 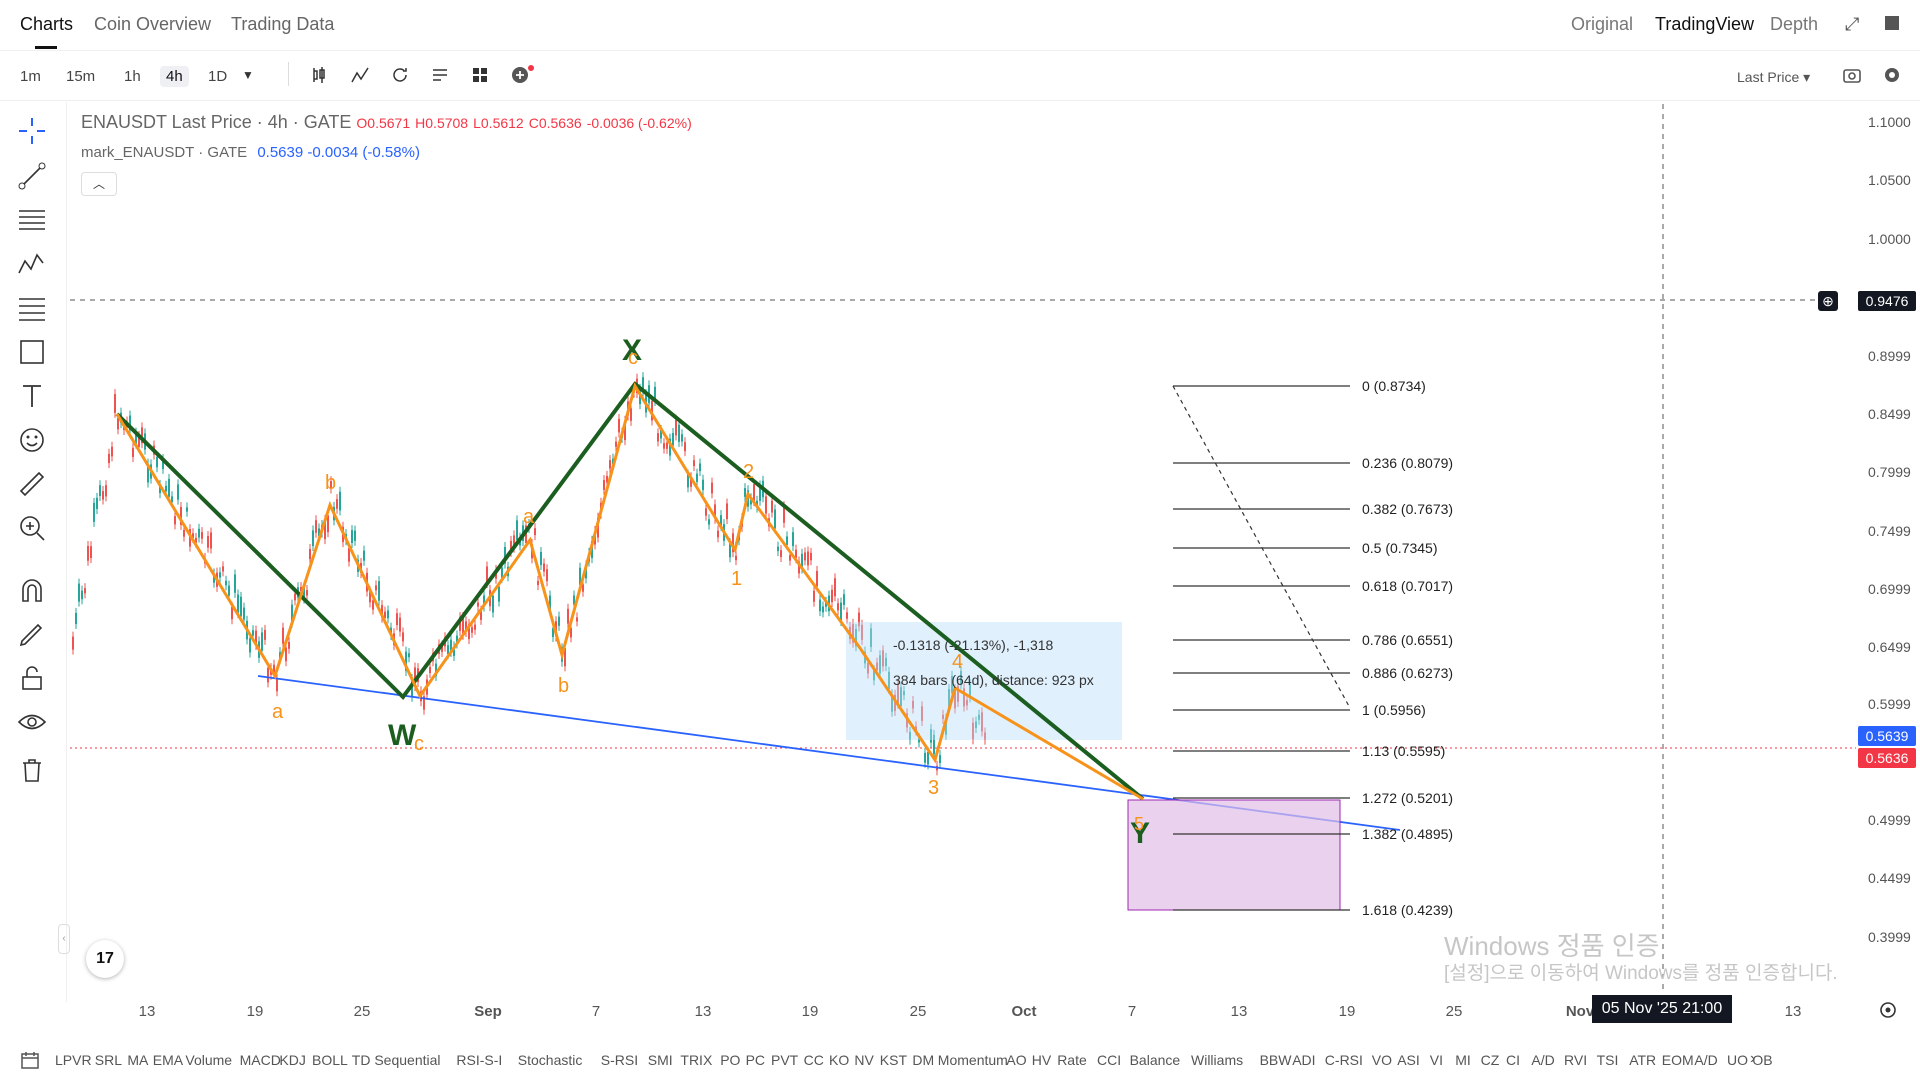 I want to click on indicator-item: NV, so click(x=864, y=1060).